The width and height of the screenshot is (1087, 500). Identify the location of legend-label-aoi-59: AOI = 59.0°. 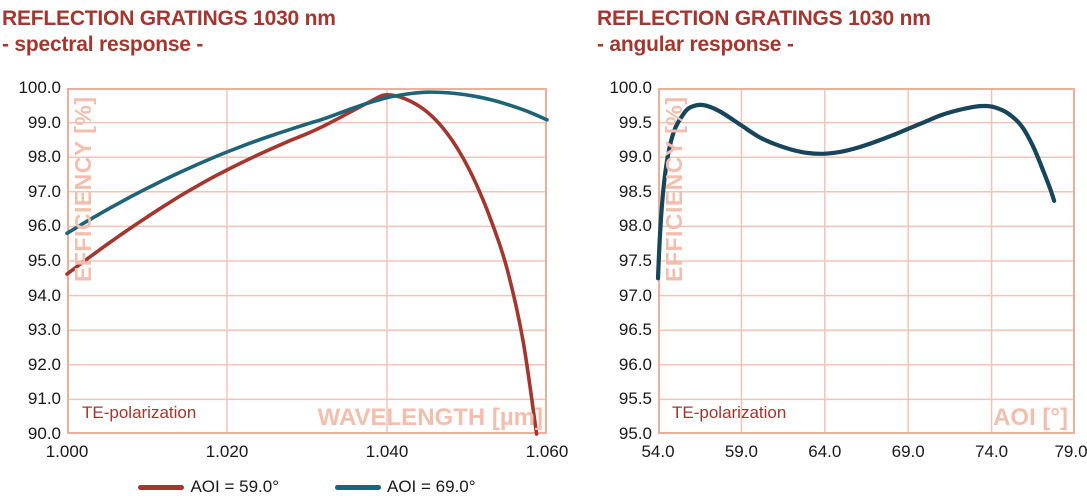
(234, 486).